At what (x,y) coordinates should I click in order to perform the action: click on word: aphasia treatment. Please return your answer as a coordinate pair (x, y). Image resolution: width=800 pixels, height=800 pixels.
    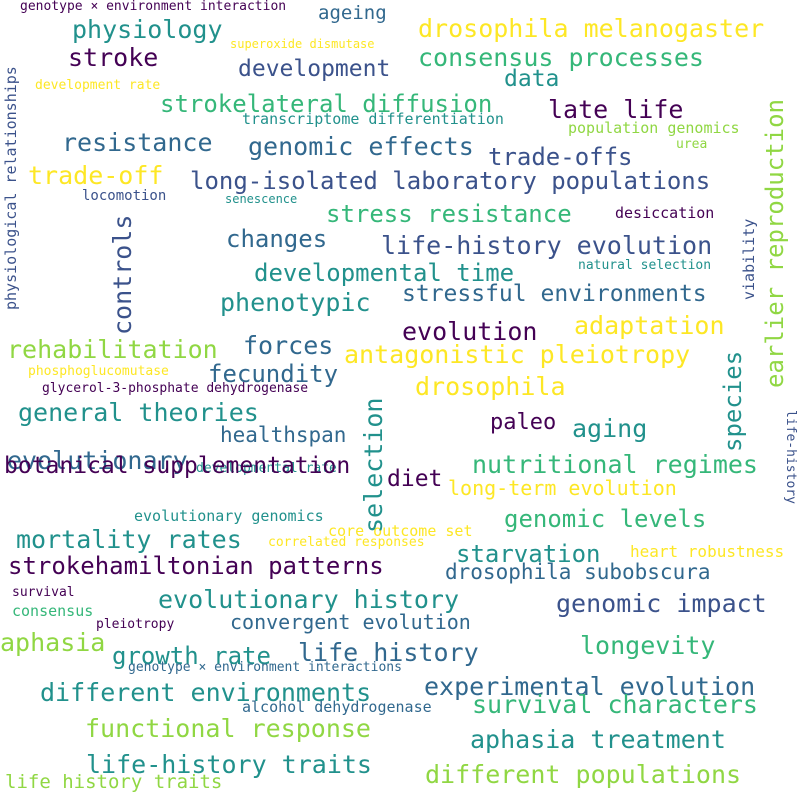
    Looking at the image, I should click on (598, 739).